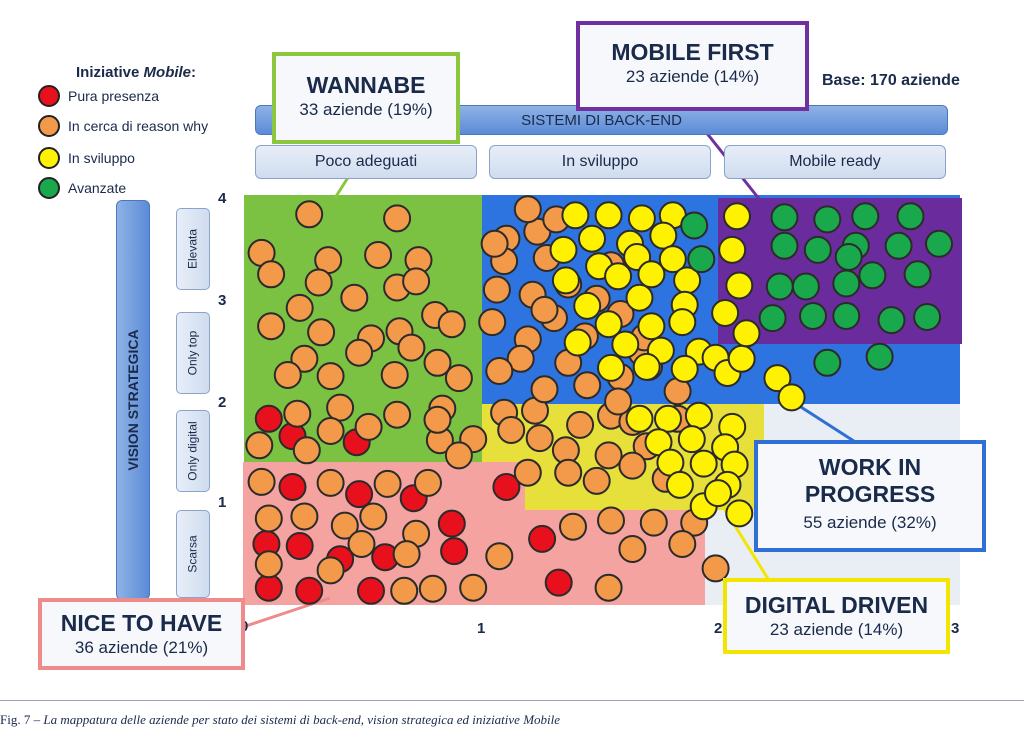  What do you see at coordinates (141, 623) in the screenshot?
I see `callout-title: NICE TO HAVE` at bounding box center [141, 623].